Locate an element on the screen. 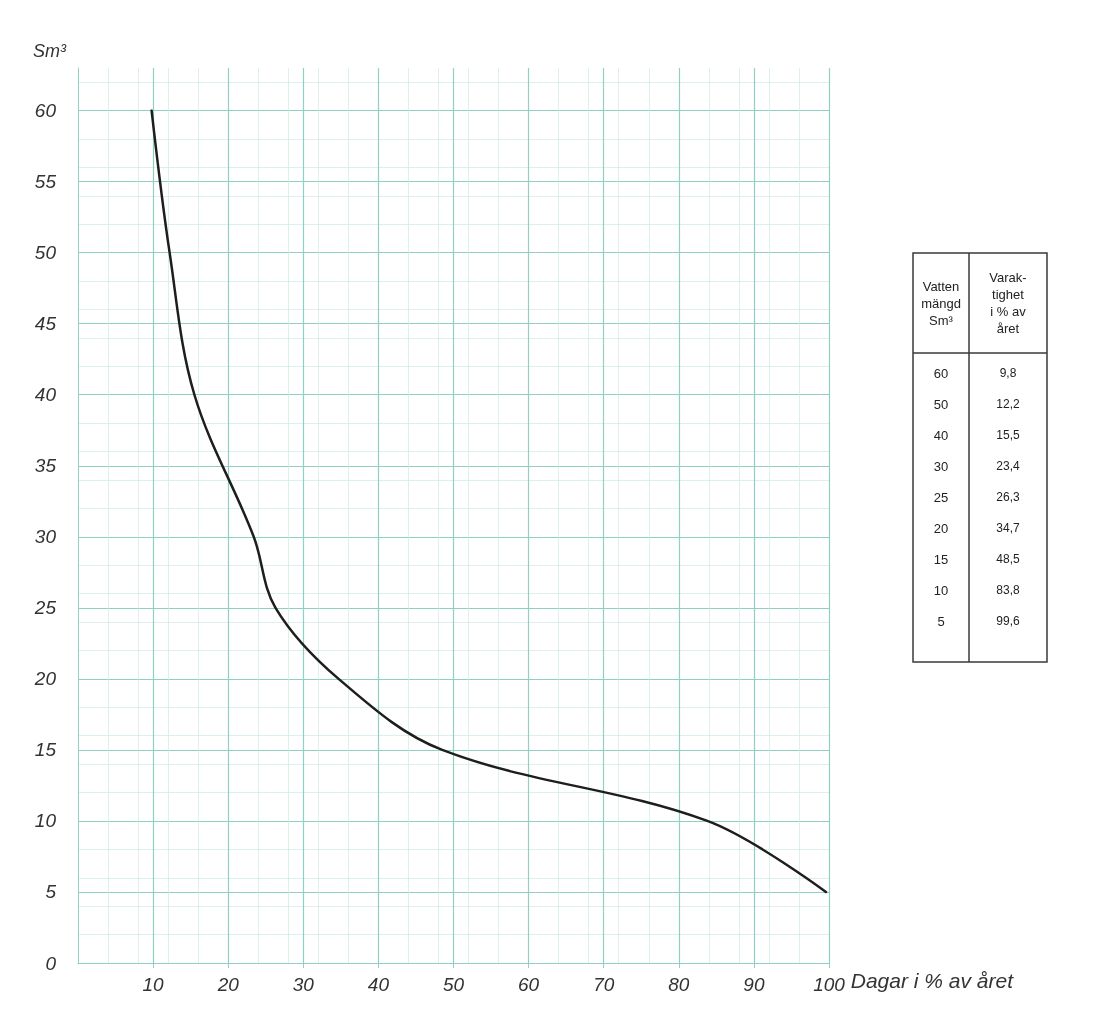 The height and width of the screenshot is (1026, 1099). x-tick-label: 10 is located at coordinates (153, 984).